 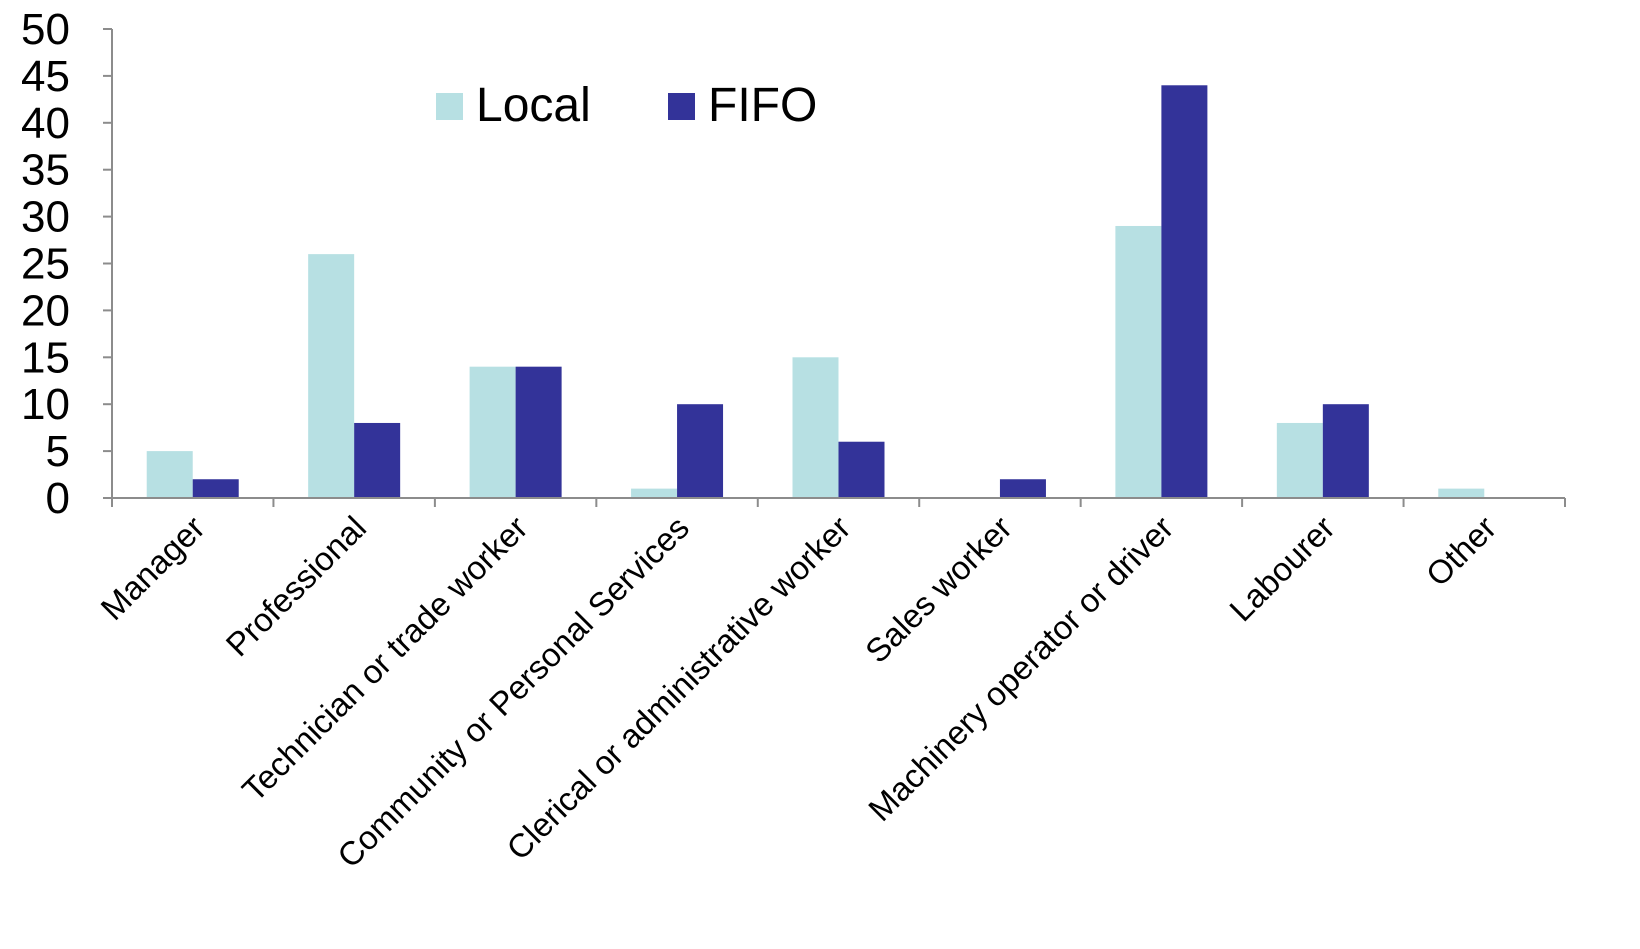 I want to click on x-tick-label: Manager, so click(x=152, y=568).